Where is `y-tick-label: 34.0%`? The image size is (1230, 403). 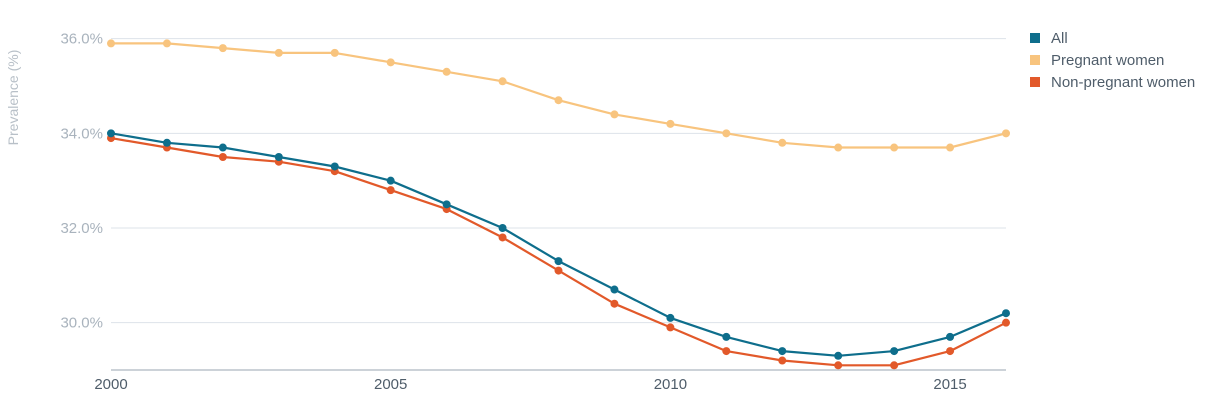 y-tick-label: 34.0% is located at coordinates (81, 133).